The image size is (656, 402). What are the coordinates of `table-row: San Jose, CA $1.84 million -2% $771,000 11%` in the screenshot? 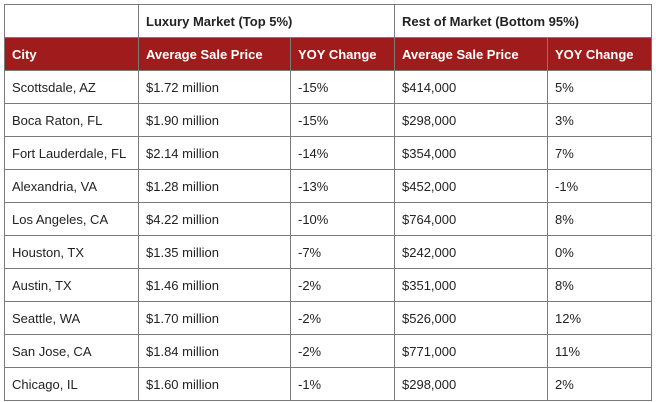 It's located at (328, 351).